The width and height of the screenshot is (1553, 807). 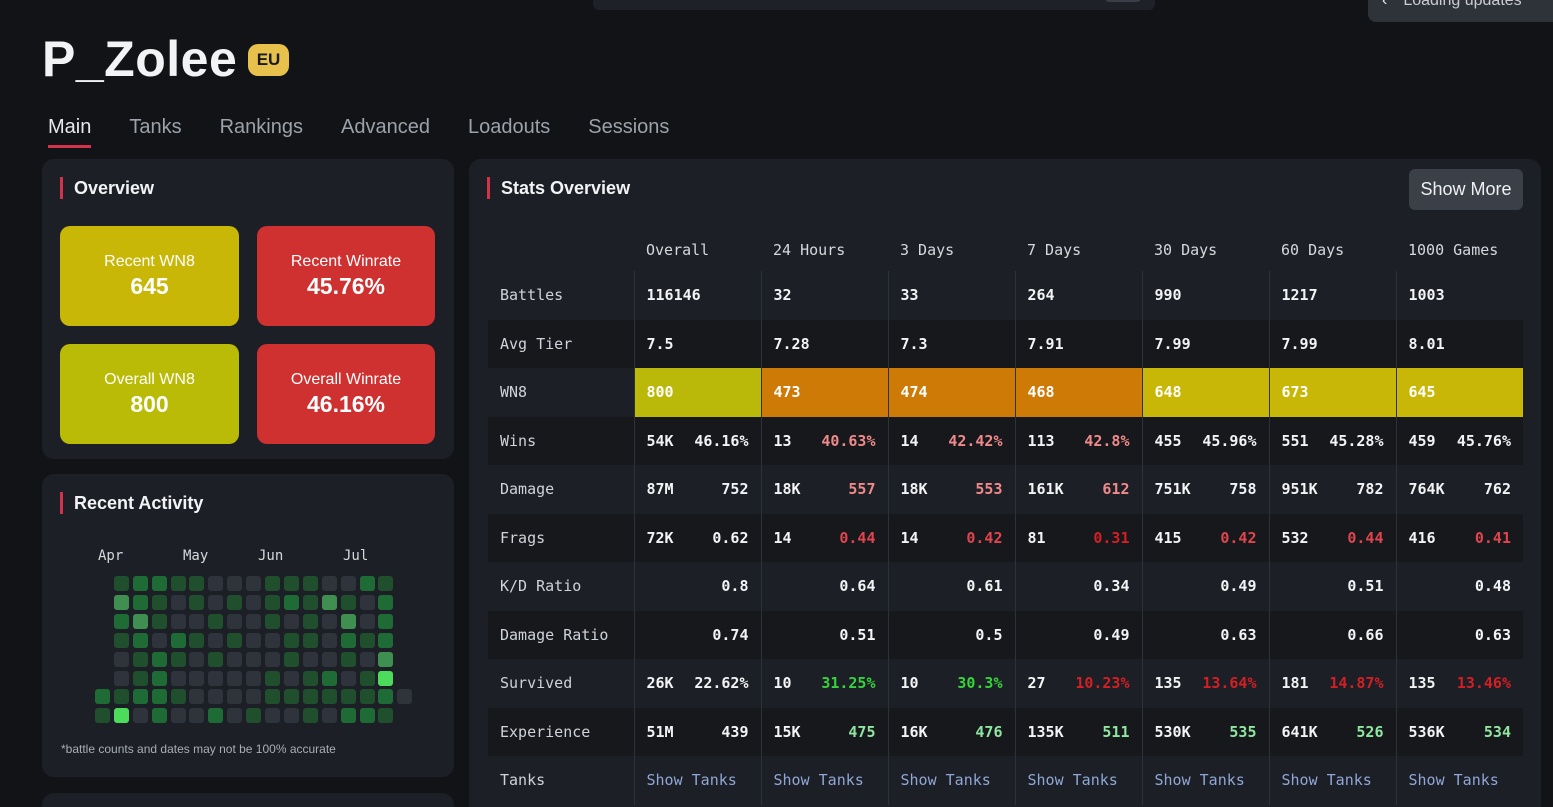 I want to click on tab-main: Main, so click(x=70, y=132).